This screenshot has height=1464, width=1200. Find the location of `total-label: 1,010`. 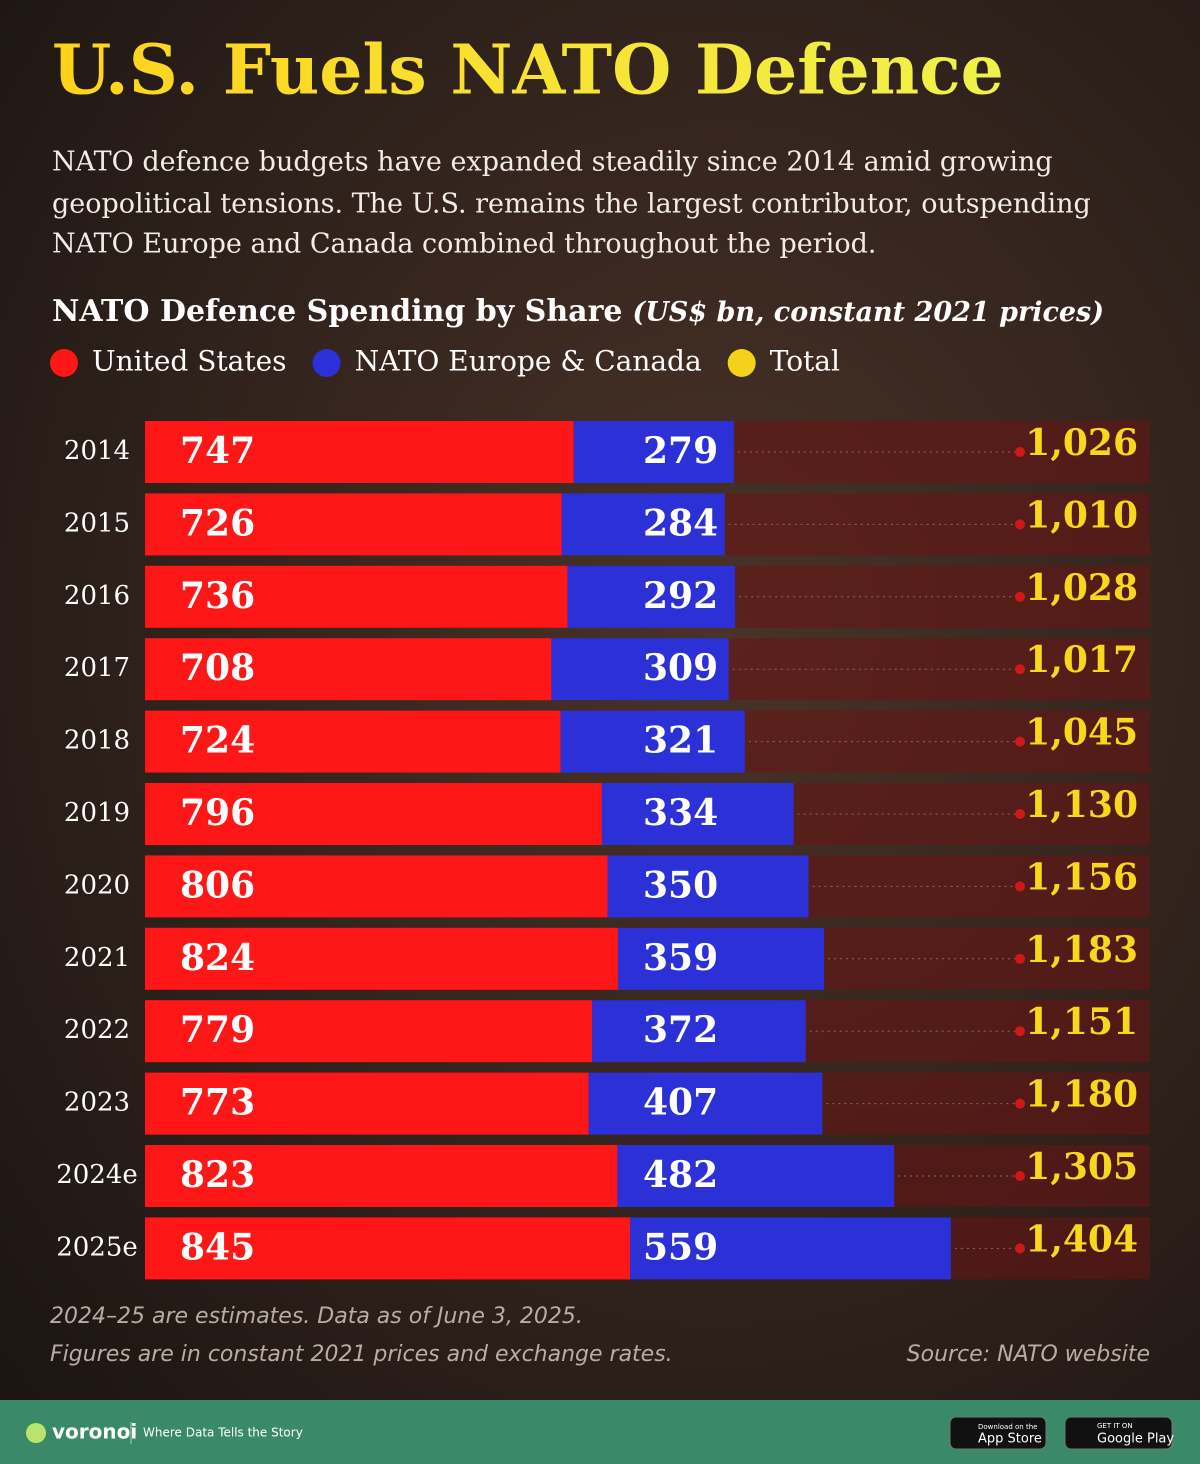

total-label: 1,010 is located at coordinates (1081, 515).